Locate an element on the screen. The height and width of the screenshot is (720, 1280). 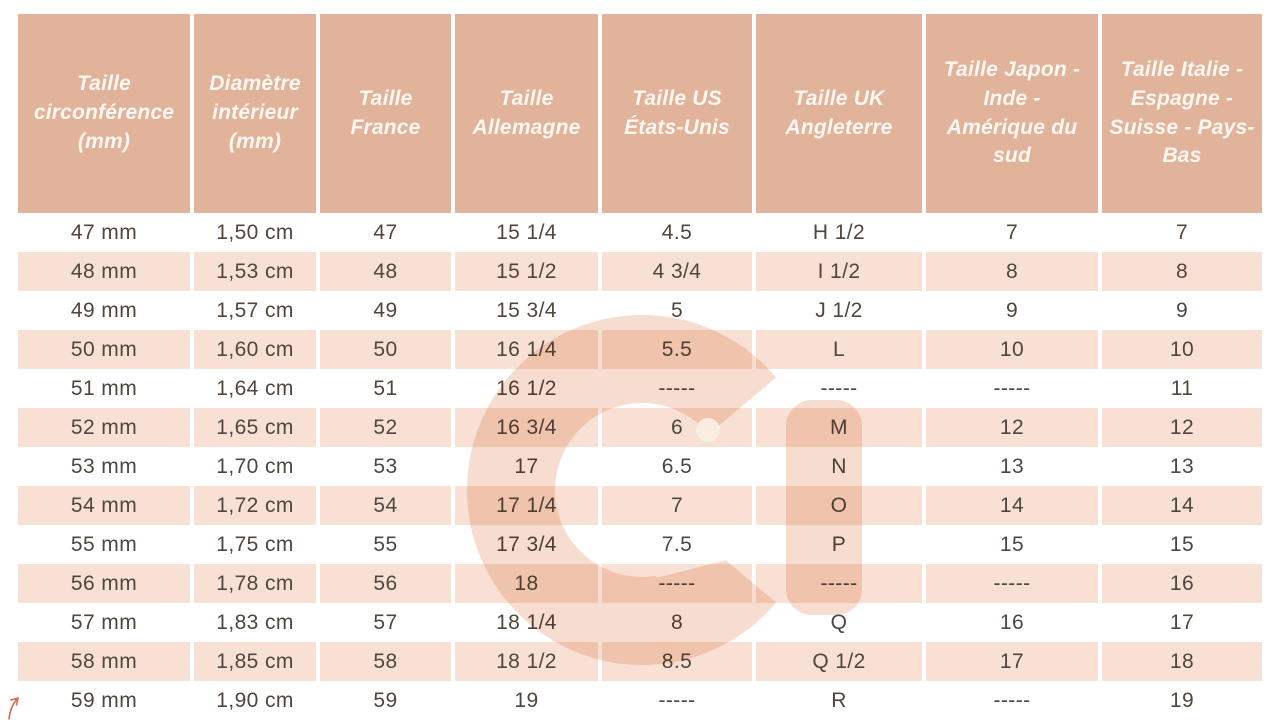
table-cell: 15 3/4 is located at coordinates (526, 310).